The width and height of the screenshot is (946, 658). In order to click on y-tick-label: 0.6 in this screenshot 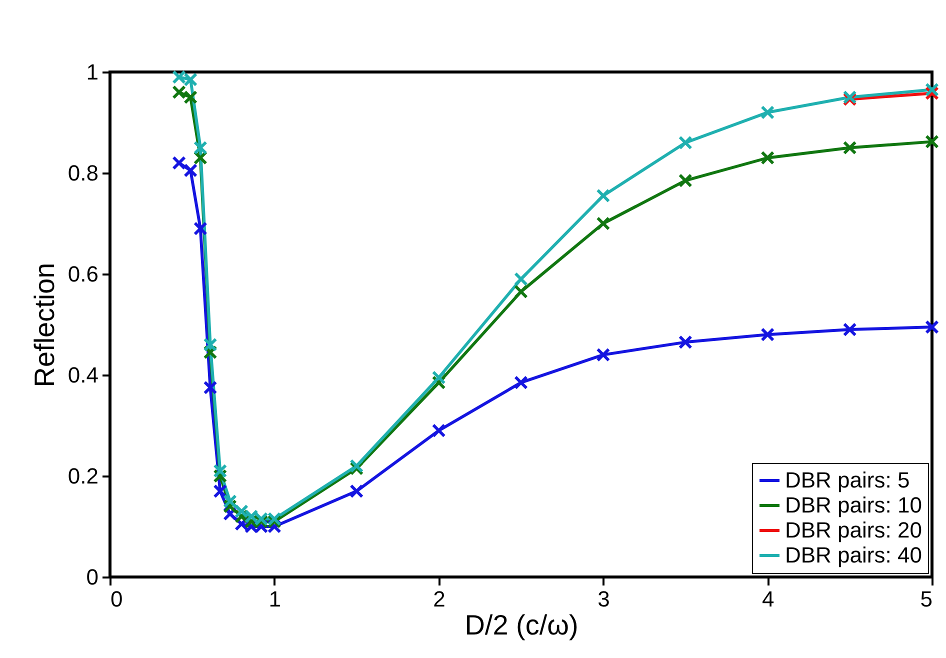, I will do `click(83, 274)`.